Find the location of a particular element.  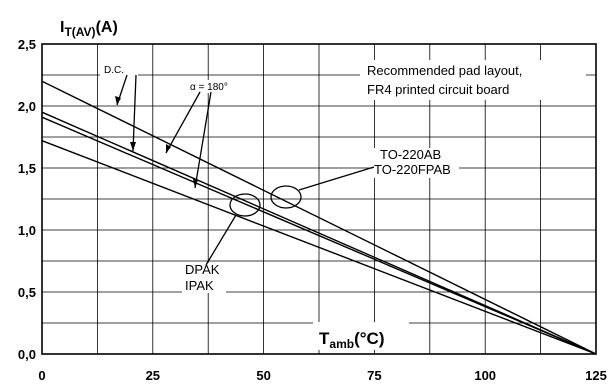

x-tick-label: 25 is located at coordinates (153, 375).